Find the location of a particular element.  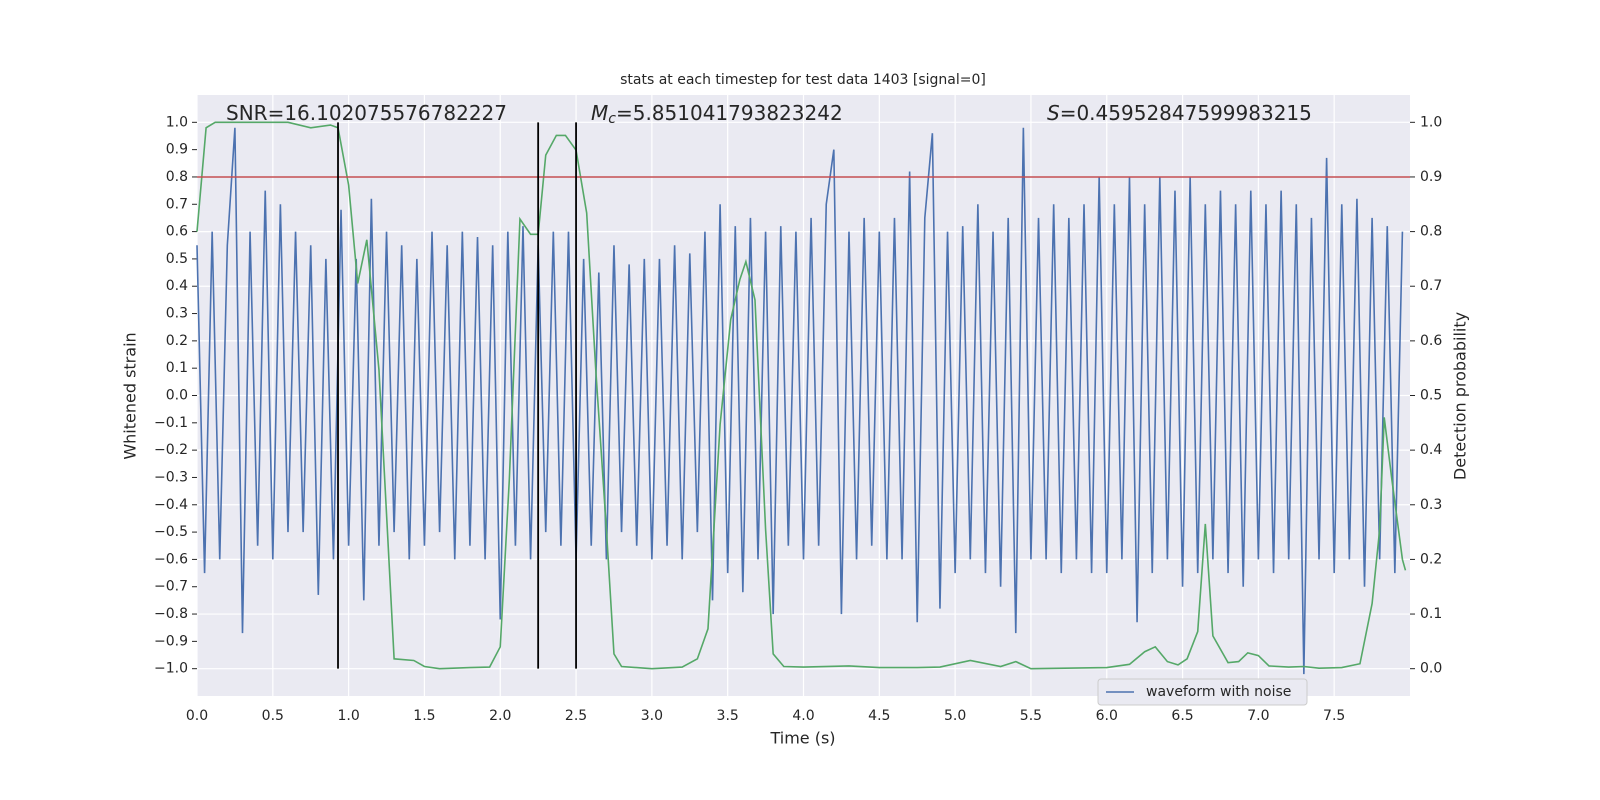

y-tick-label: 0.2 is located at coordinates (177, 341).